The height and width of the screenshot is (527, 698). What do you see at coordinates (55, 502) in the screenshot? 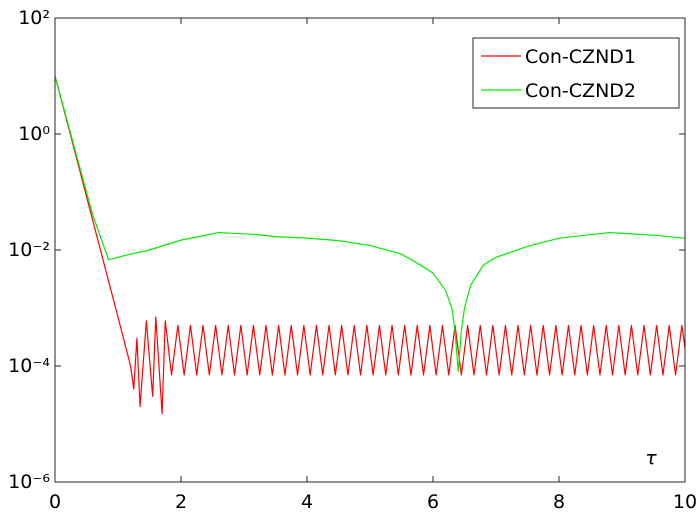
I see `x-tick-label: 0` at bounding box center [55, 502].